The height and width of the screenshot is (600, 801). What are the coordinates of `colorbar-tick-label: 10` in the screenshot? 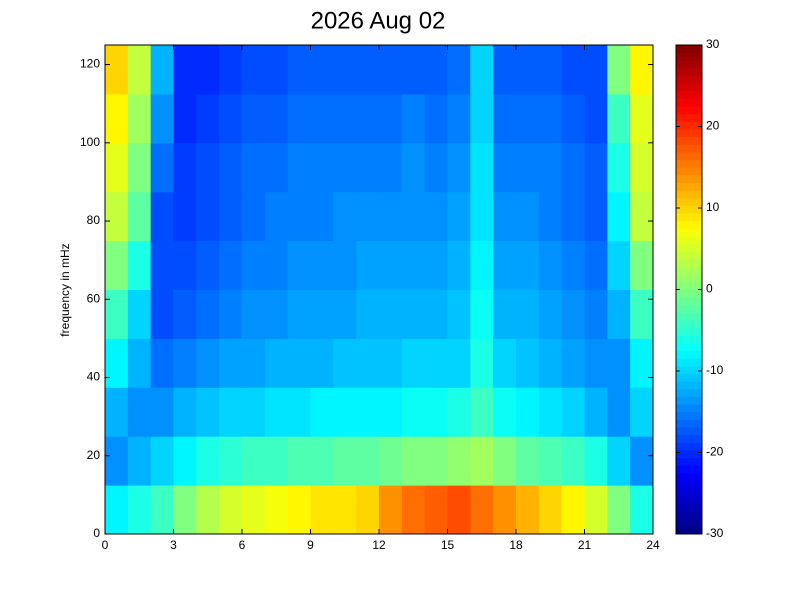 It's located at (713, 207).